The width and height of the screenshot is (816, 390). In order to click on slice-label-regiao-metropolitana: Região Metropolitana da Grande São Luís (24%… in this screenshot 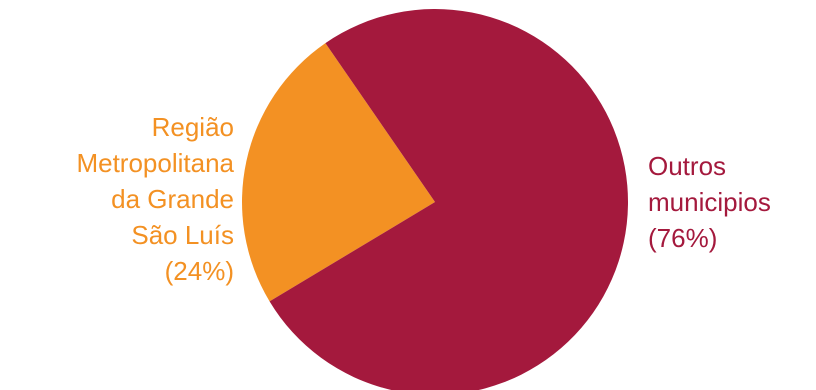, I will do `click(155, 199)`.